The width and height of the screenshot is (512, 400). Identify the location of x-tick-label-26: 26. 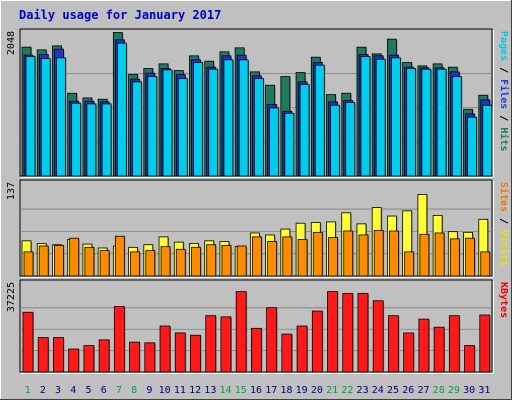
(408, 390).